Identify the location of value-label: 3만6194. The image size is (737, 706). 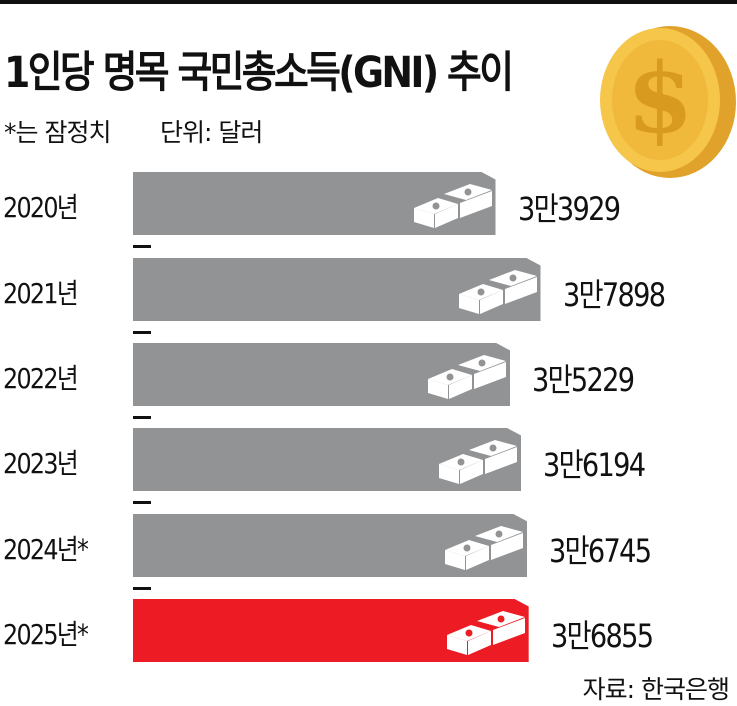
(594, 465).